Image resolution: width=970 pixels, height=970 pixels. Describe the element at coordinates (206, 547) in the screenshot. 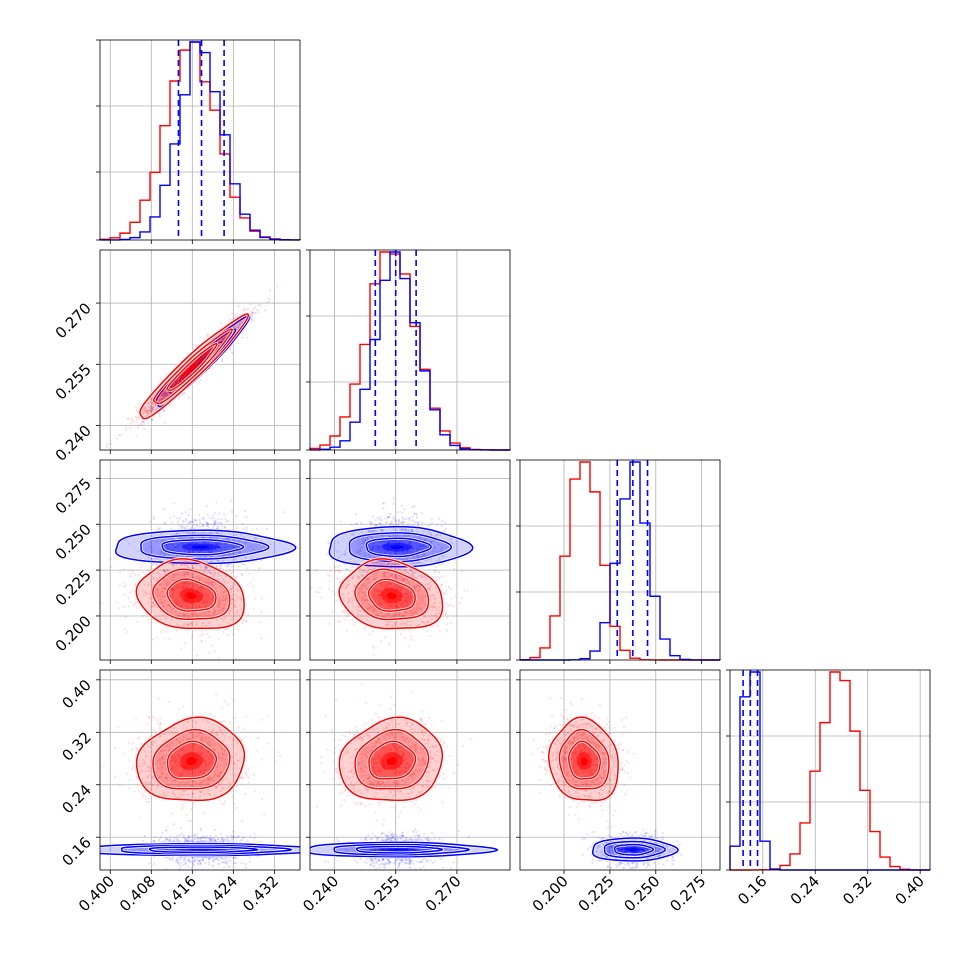

I see `contour-blue` at that location.